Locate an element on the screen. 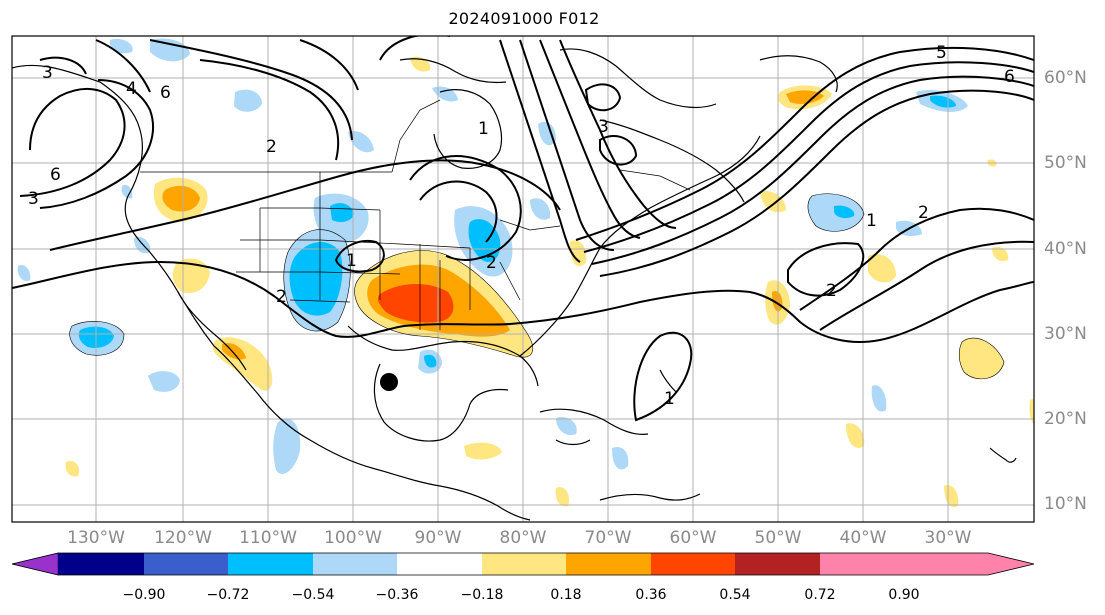 The image size is (1105, 615). storm-center-marker is located at coordinates (389, 382).